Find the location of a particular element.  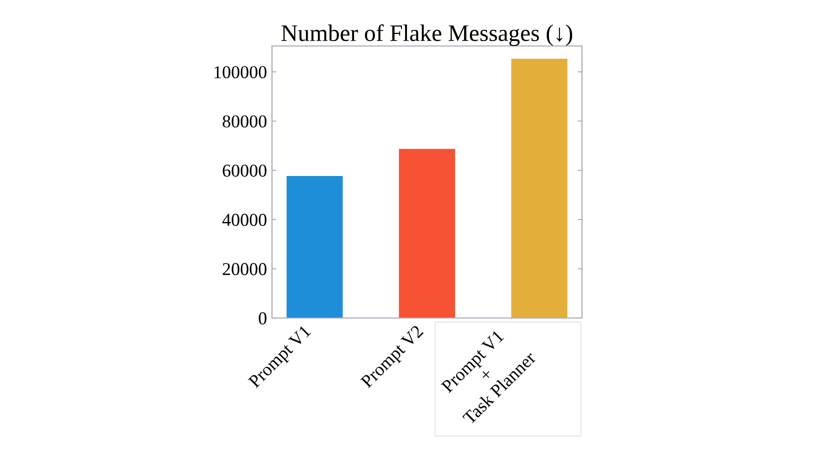

y-tick-label: 80000 is located at coordinates (244, 121).